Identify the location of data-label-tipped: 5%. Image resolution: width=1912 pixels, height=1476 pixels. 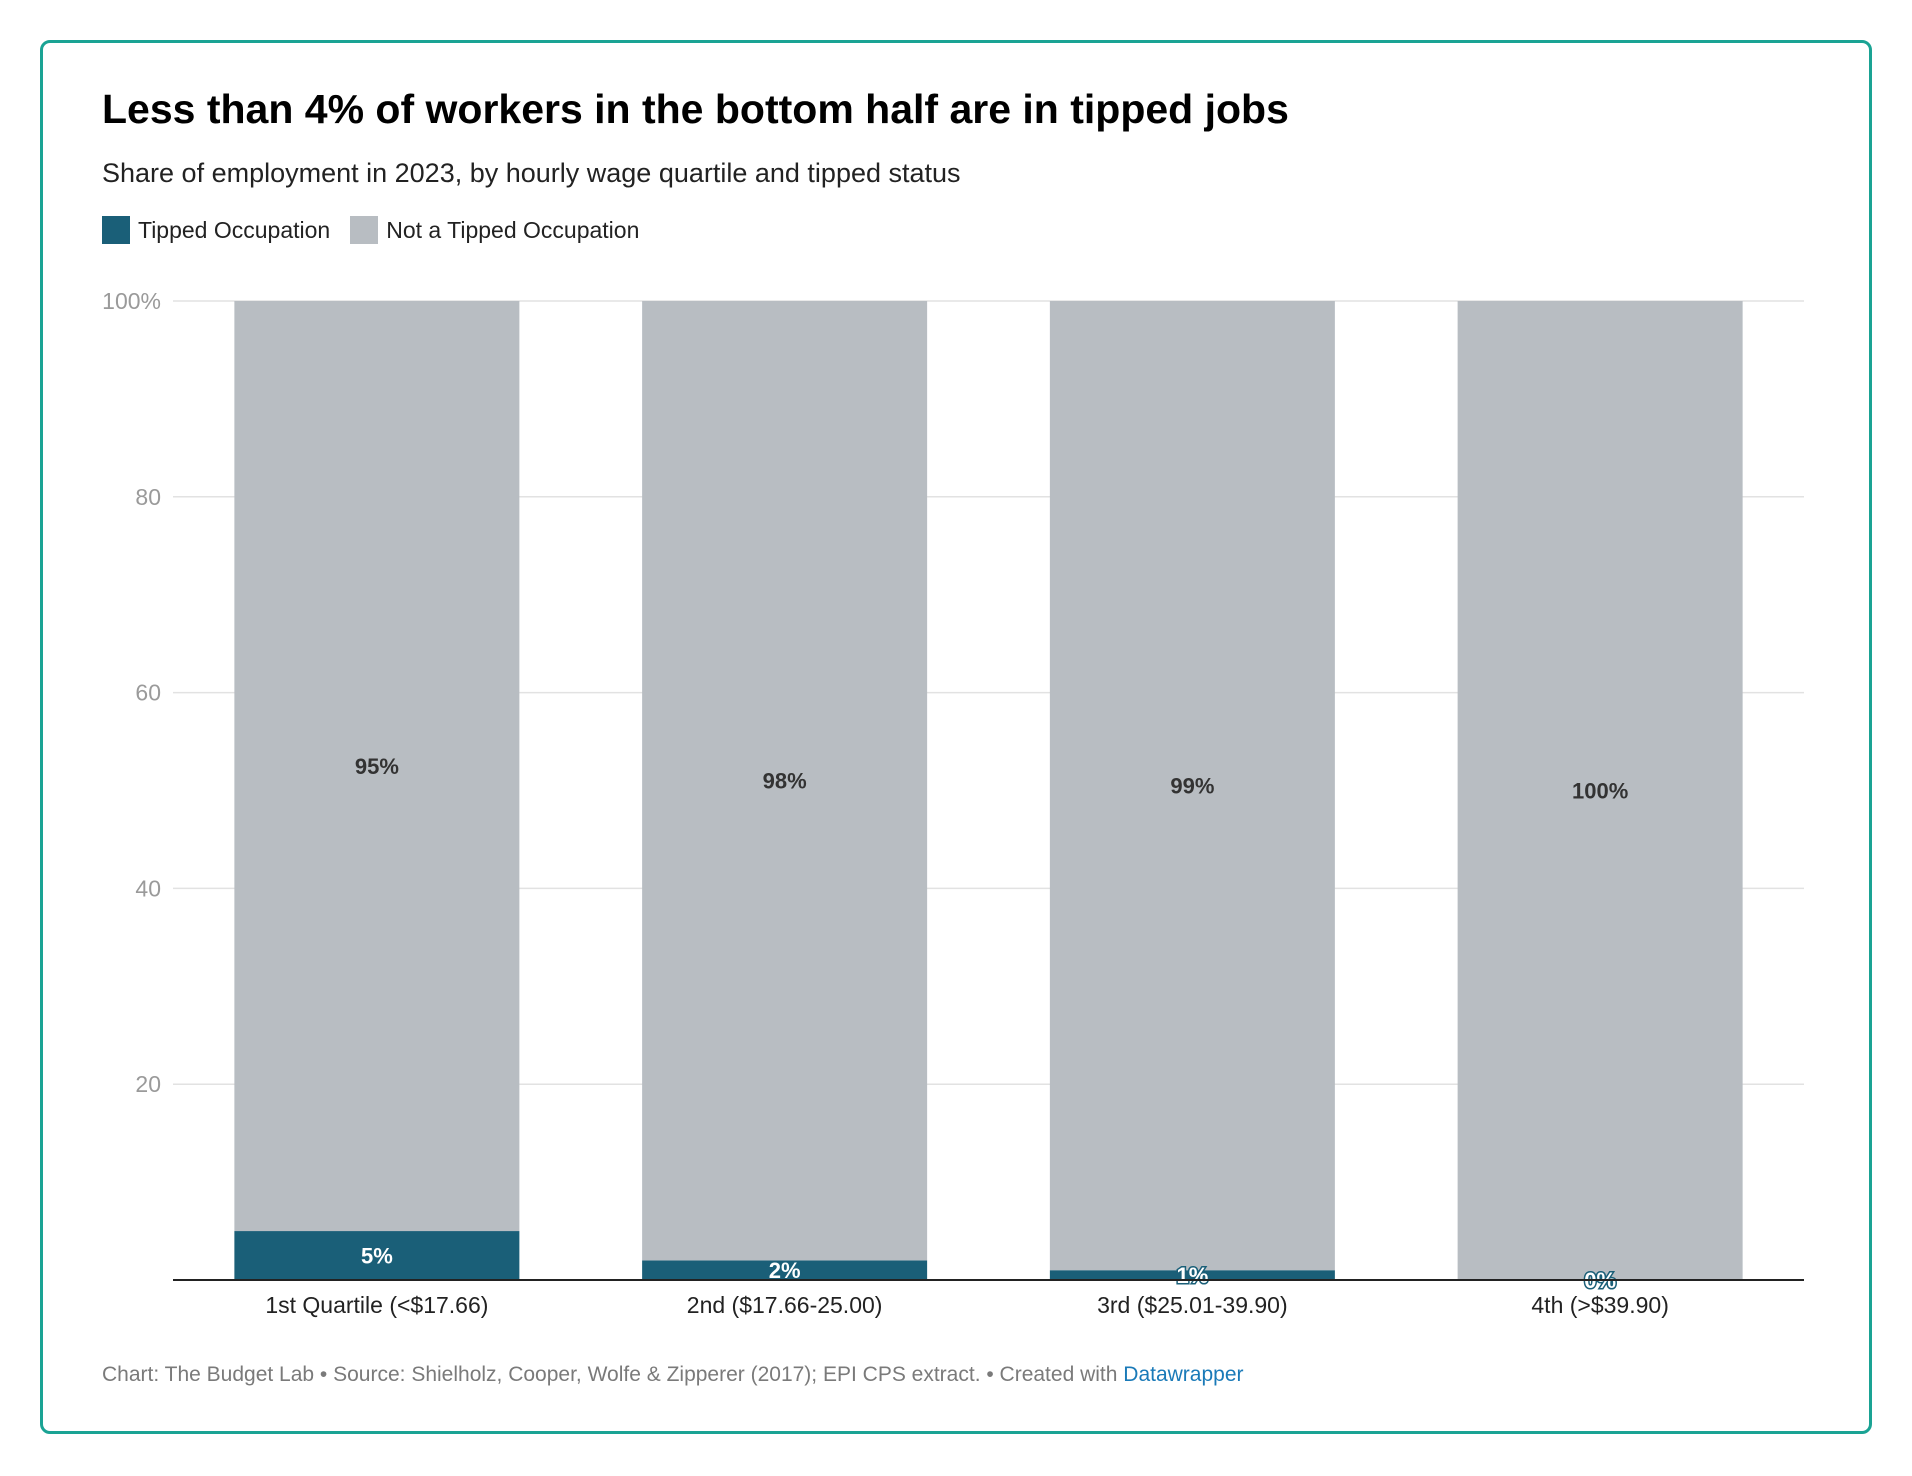
(377, 1256).